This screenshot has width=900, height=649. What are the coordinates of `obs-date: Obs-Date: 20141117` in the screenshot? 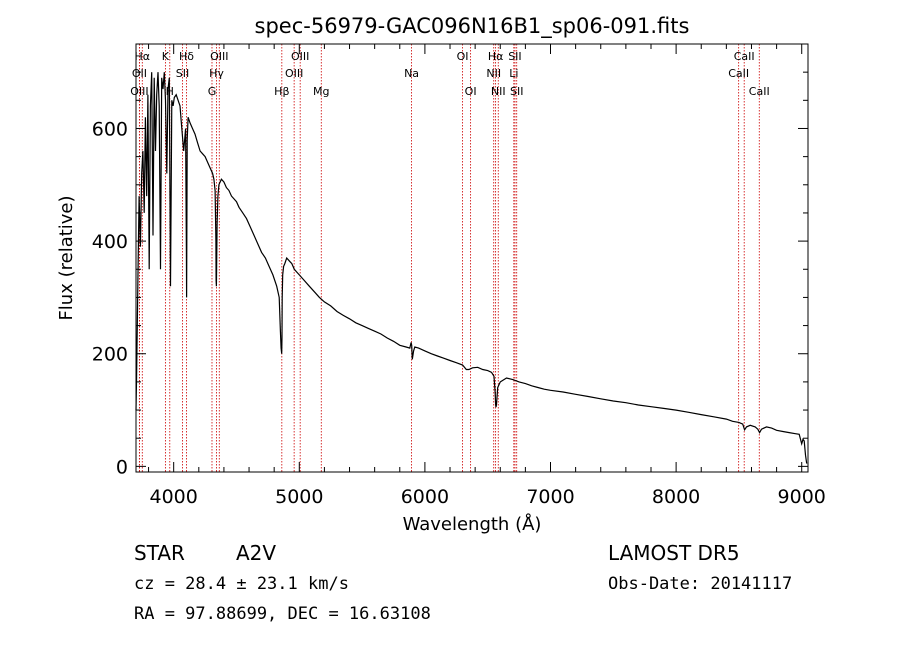 It's located at (700, 584).